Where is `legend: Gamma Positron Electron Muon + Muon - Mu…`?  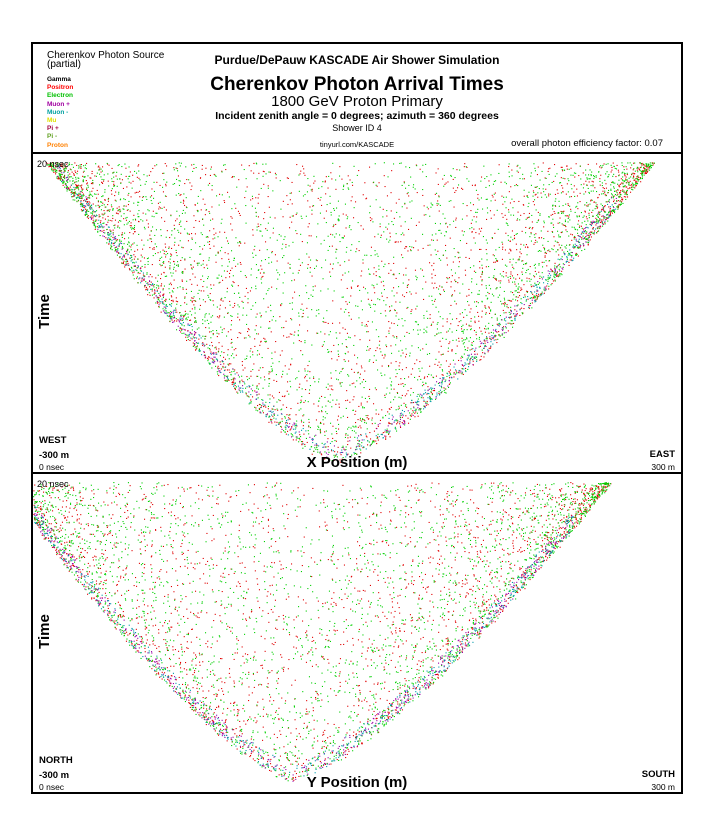 legend: Gamma Positron Electron Muon + Muon - Mu… is located at coordinates (60, 113).